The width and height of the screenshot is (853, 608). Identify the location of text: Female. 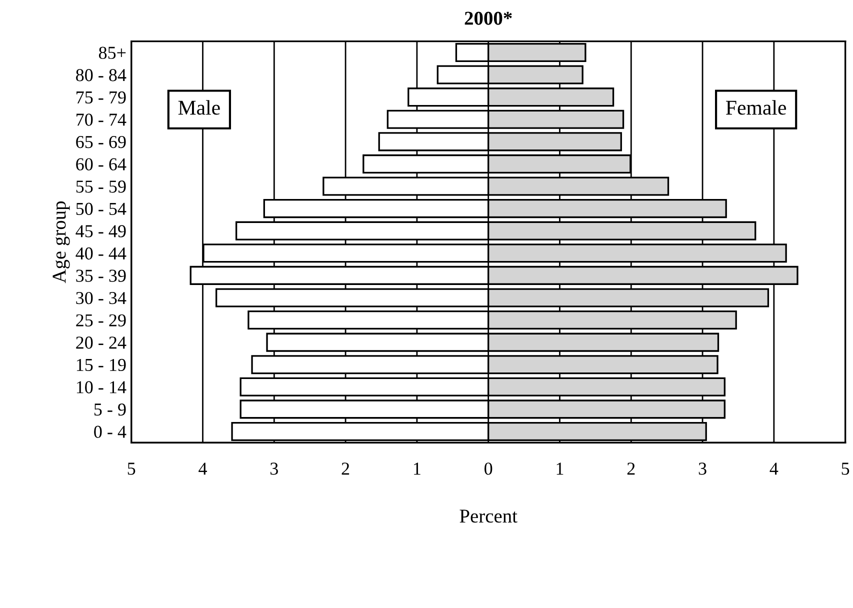
(756, 107).